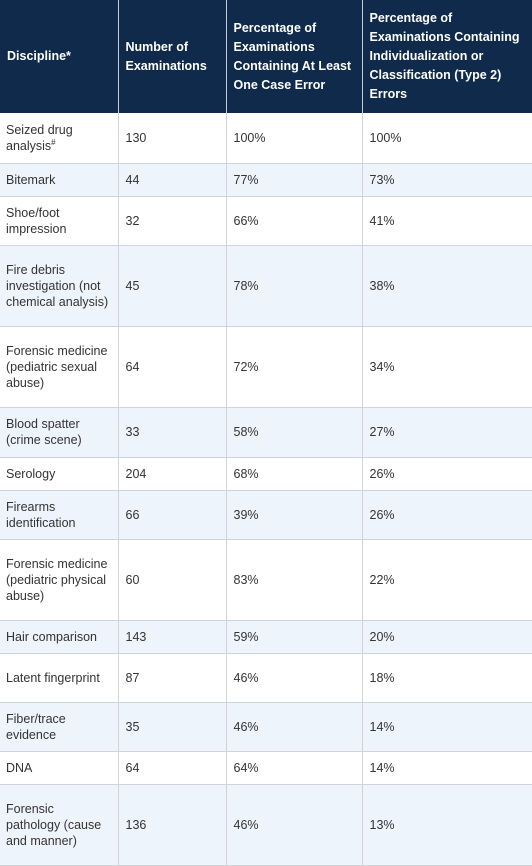 This screenshot has height=866, width=532. Describe the element at coordinates (172, 432) in the screenshot. I see `cell-number-of-examinations: 33` at that location.